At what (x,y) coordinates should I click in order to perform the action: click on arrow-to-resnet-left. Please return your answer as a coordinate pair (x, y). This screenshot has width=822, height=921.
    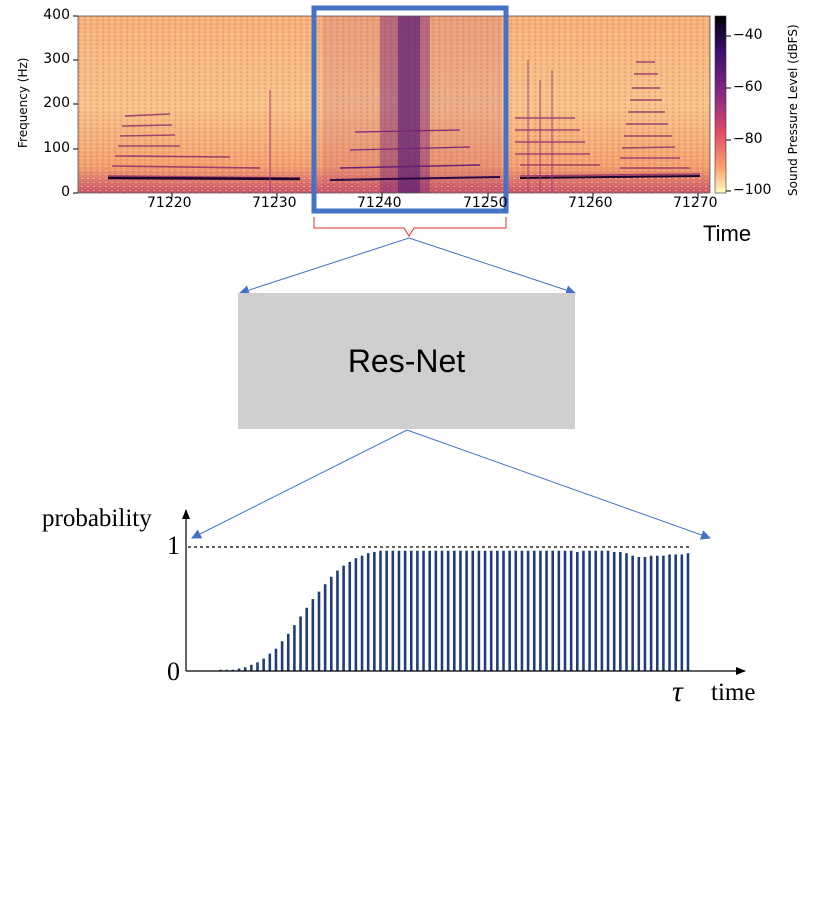
    Looking at the image, I should click on (324, 266).